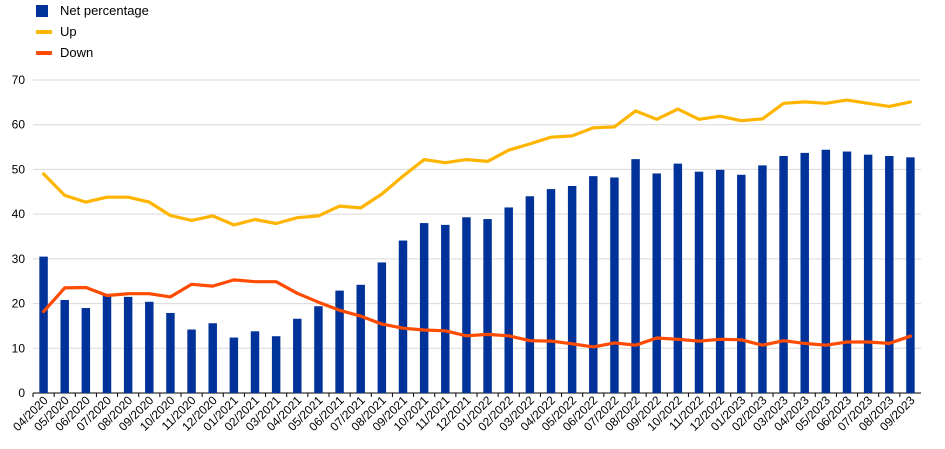 This screenshot has height=449, width=945. What do you see at coordinates (19, 125) in the screenshot?
I see `y-tick-label: 60` at bounding box center [19, 125].